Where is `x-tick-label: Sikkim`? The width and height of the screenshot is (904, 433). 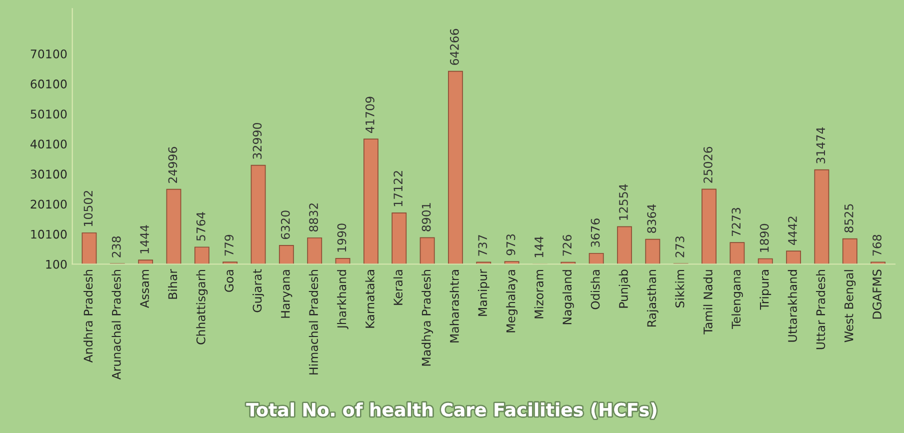
x-tick-label: Sikkim is located at coordinates (679, 289).